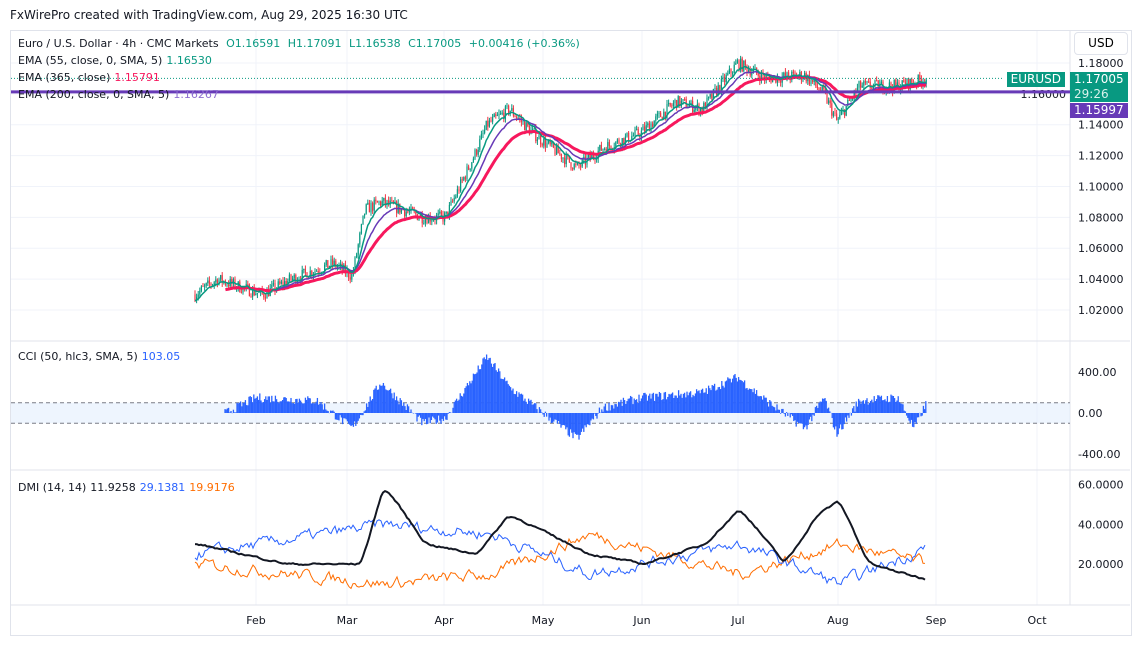 This screenshot has height=652, width=1137. I want to click on ema365-legend: EMA (365, close) 1.15791, so click(91, 77).